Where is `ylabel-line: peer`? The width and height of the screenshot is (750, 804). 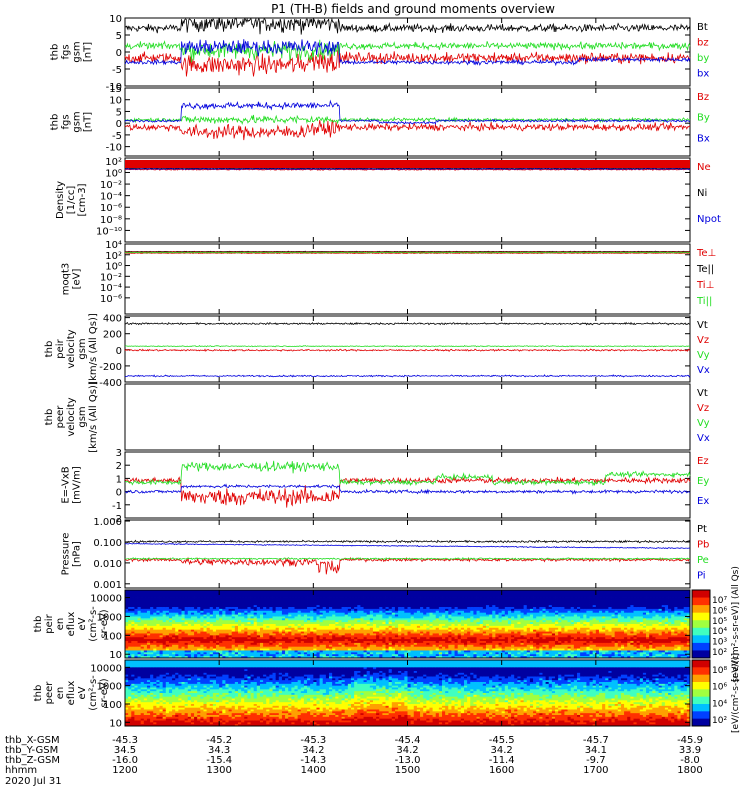 ylabel-line: peer is located at coordinates (60, 417).